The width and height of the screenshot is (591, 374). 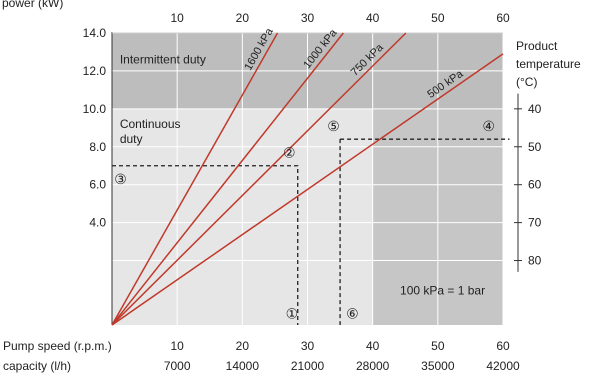 What do you see at coordinates (526, 82) in the screenshot?
I see `right-axis-label: (°C)` at bounding box center [526, 82].